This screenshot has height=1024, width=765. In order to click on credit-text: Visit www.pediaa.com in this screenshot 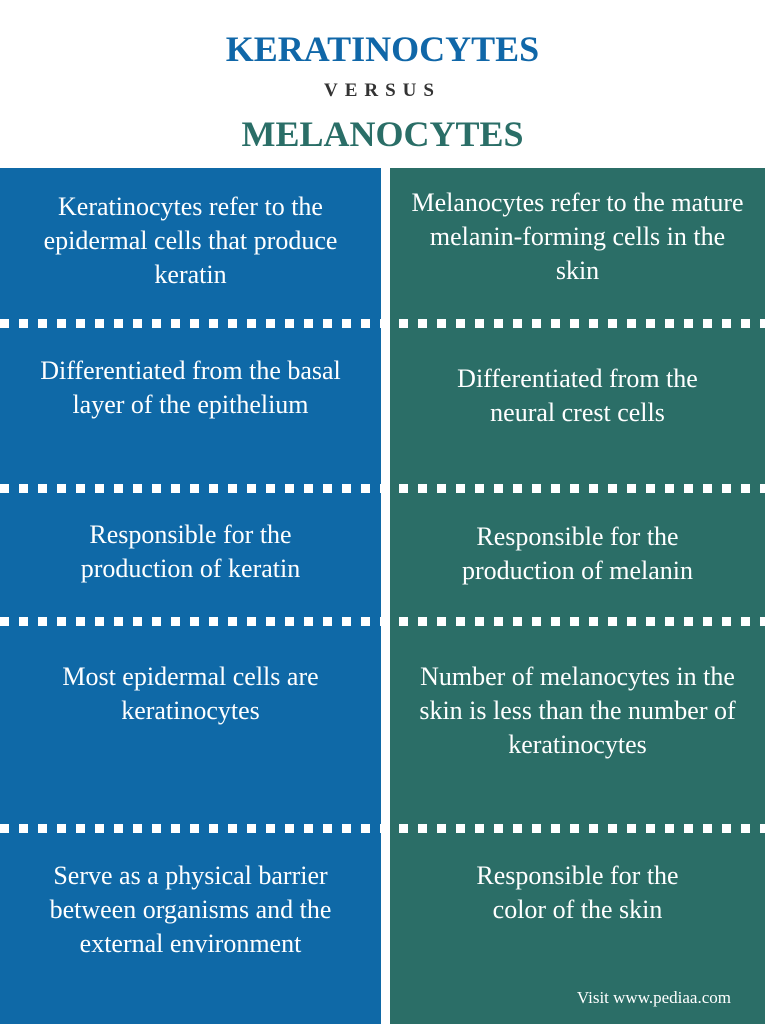, I will do `click(653, 997)`.